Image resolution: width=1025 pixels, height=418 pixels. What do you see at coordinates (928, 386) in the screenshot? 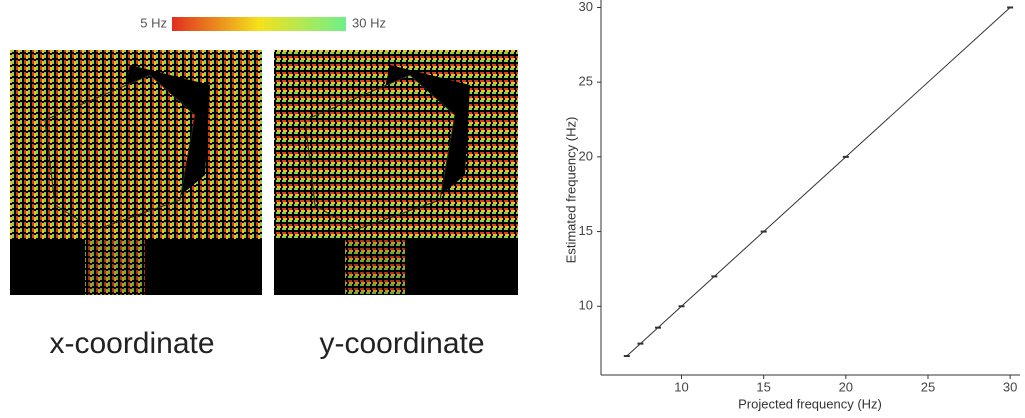
I see `x-tick-label: 25` at bounding box center [928, 386].